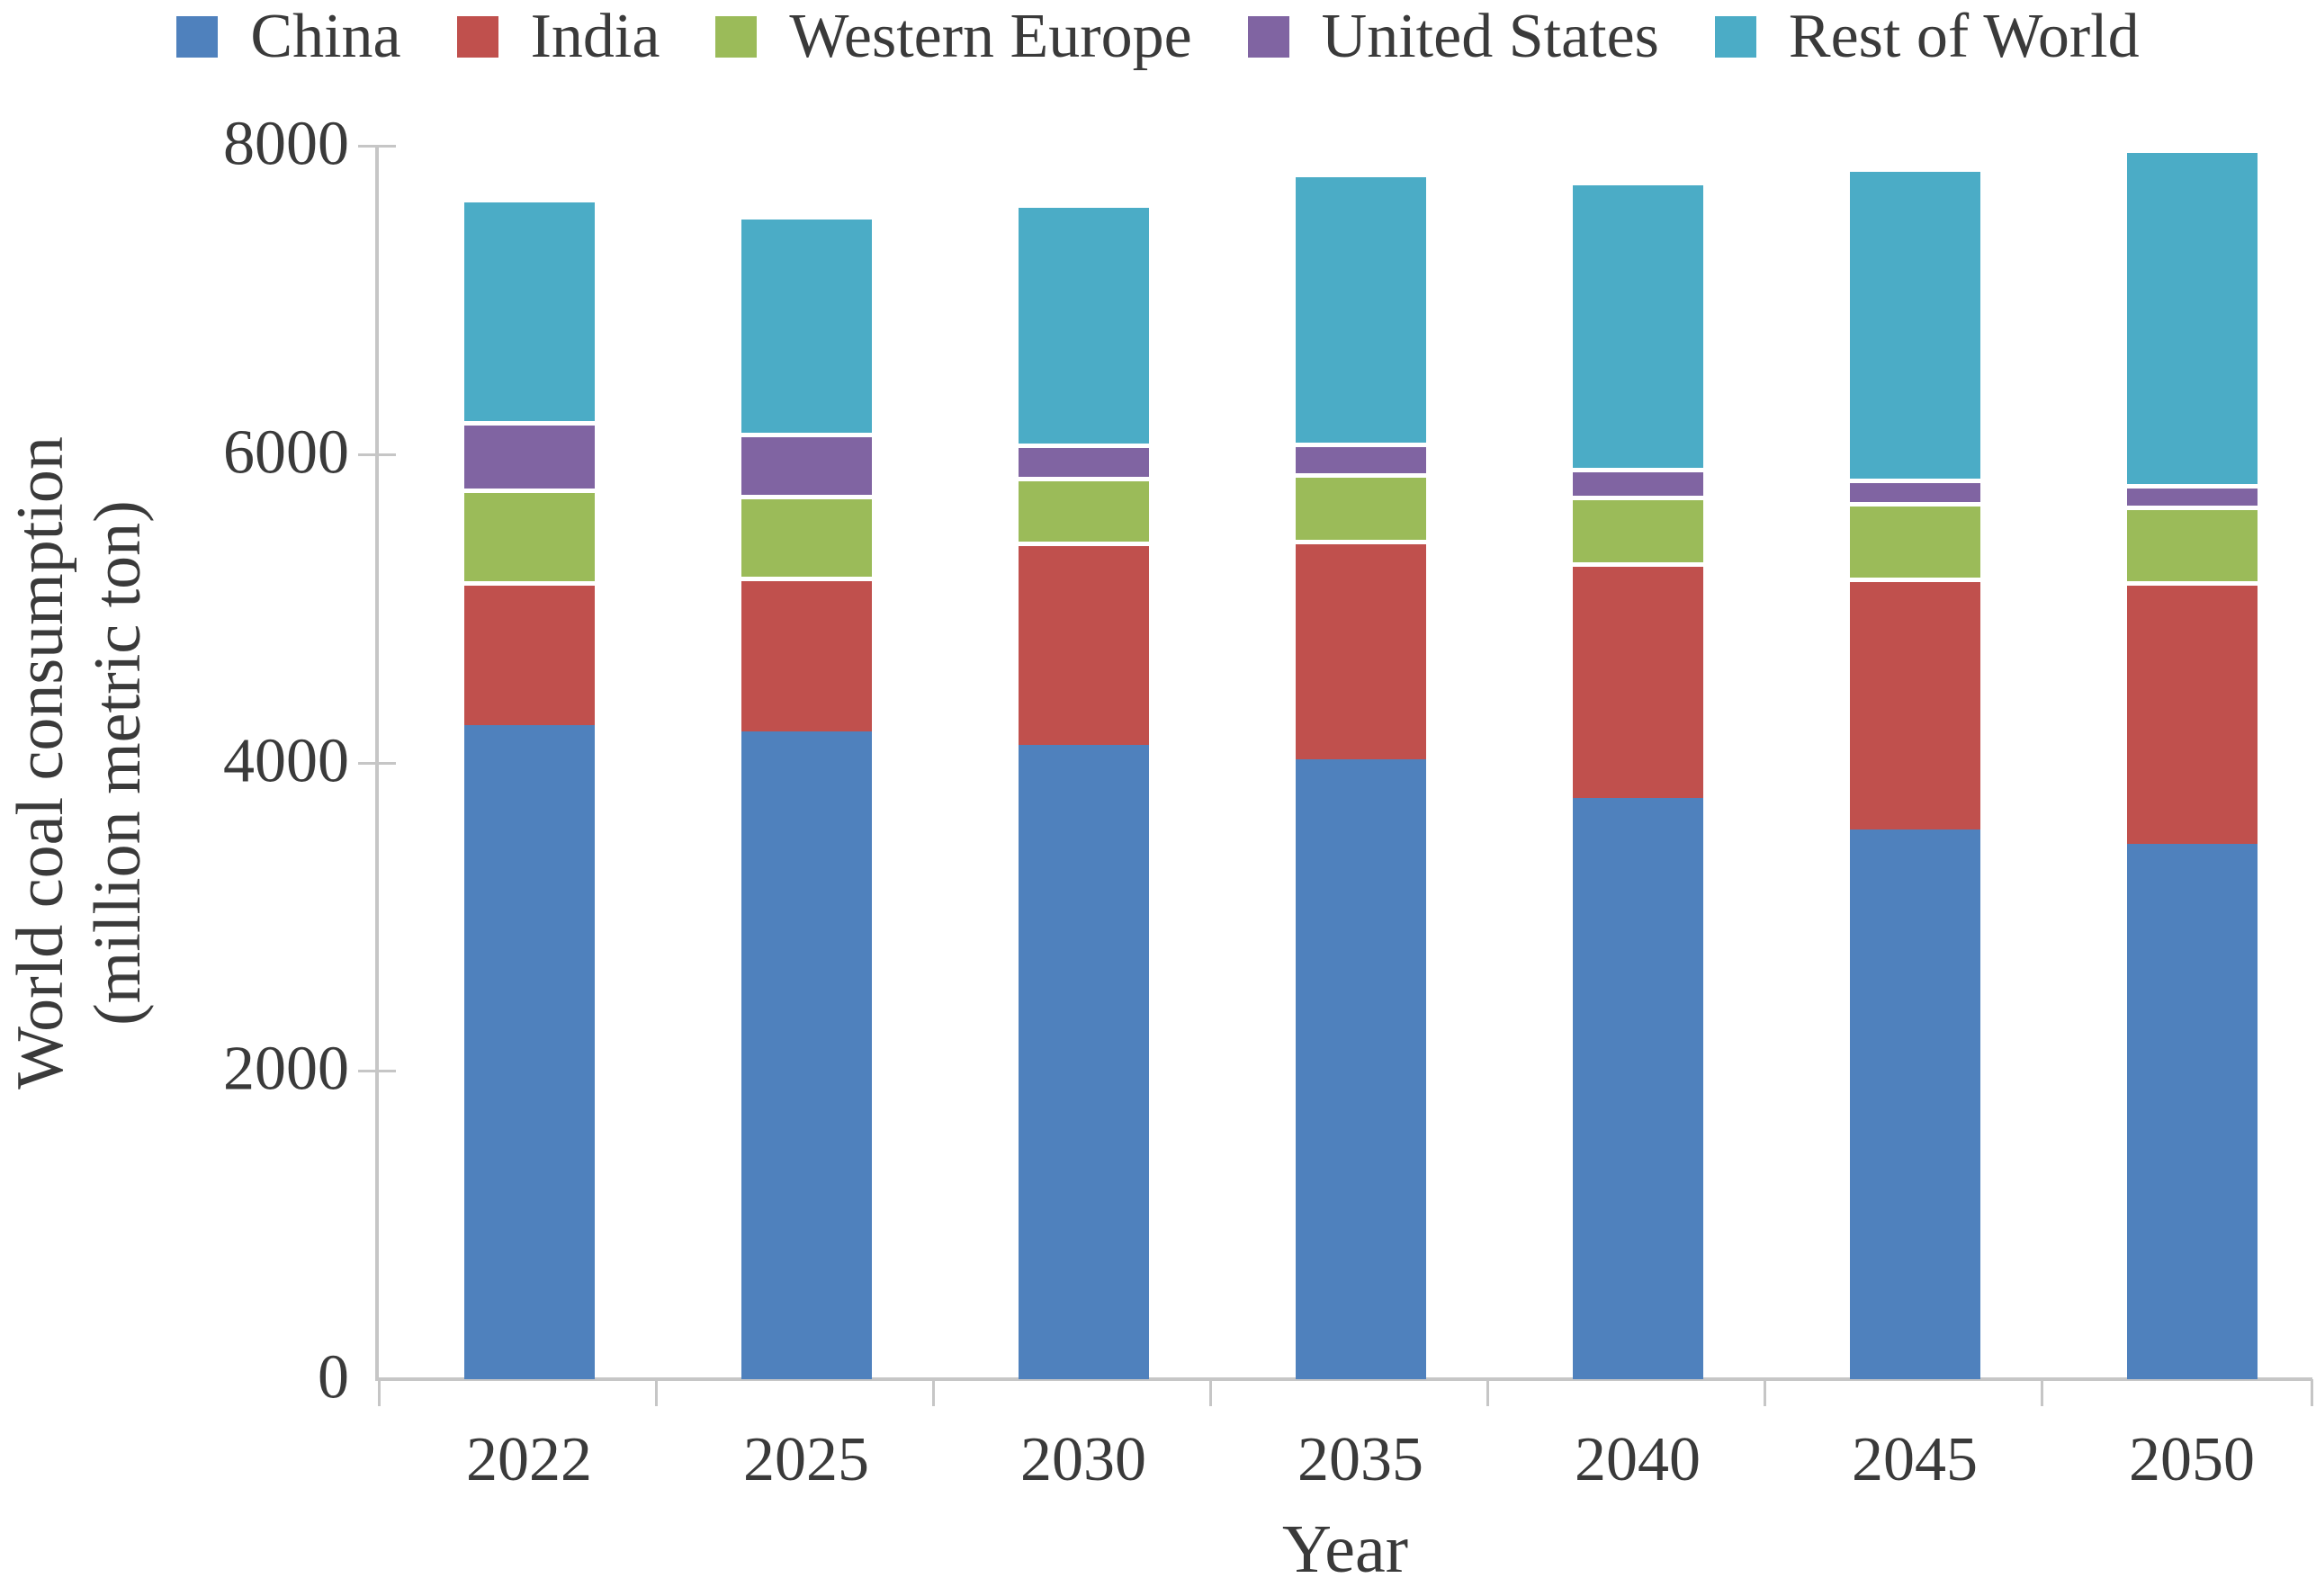 This screenshot has width=2316, height=1596. I want to click on legend-item-rest-of-world: Rest of World, so click(1927, 36).